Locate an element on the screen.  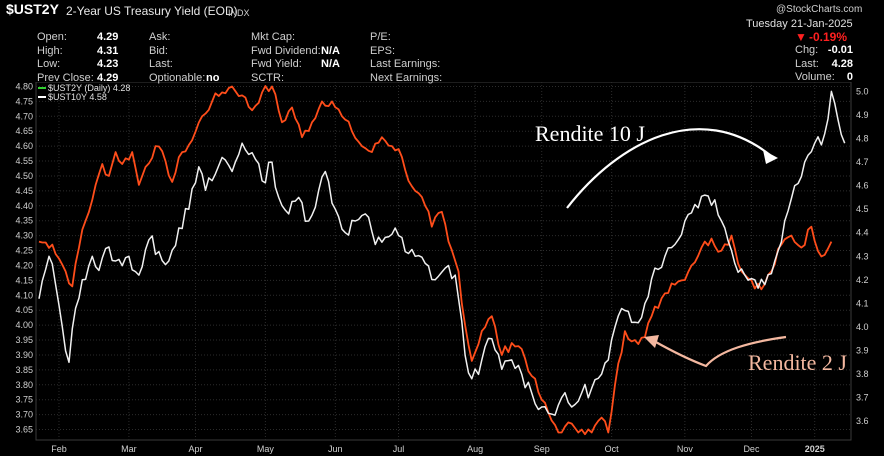
col2-label-0: Ask: is located at coordinates (160, 37).